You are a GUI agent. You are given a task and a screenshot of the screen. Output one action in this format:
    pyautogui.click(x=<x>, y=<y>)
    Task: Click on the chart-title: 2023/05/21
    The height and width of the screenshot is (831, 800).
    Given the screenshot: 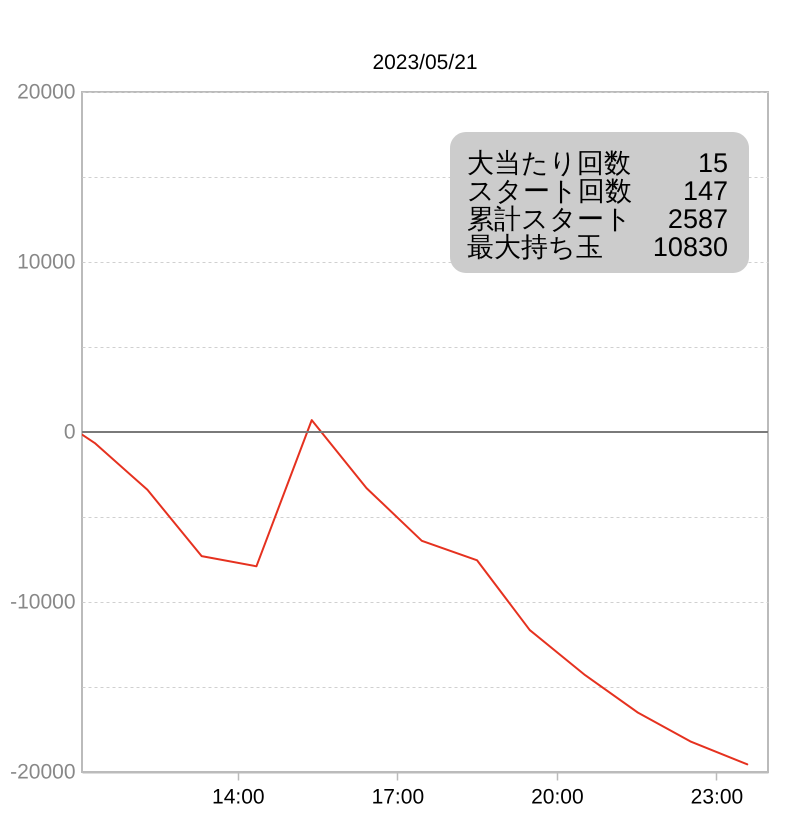 What is the action you would take?
    pyautogui.click(x=425, y=62)
    